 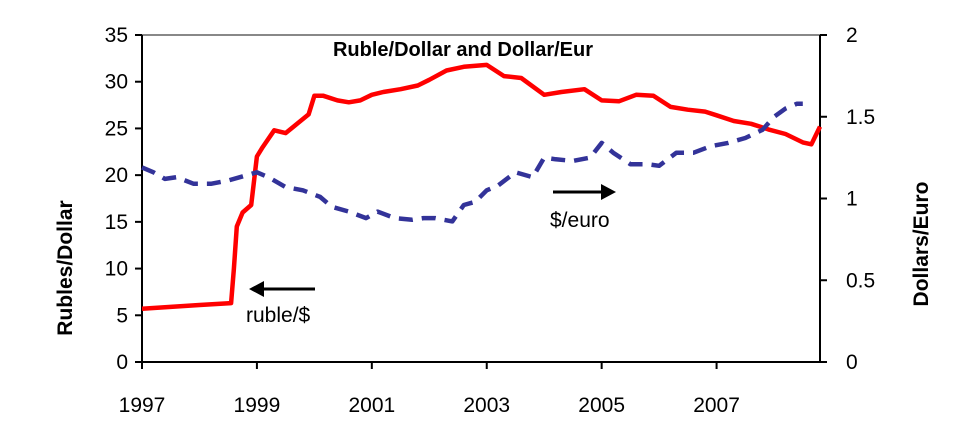 I want to click on y2-axis-title: Dollars/Euro, so click(x=921, y=244).